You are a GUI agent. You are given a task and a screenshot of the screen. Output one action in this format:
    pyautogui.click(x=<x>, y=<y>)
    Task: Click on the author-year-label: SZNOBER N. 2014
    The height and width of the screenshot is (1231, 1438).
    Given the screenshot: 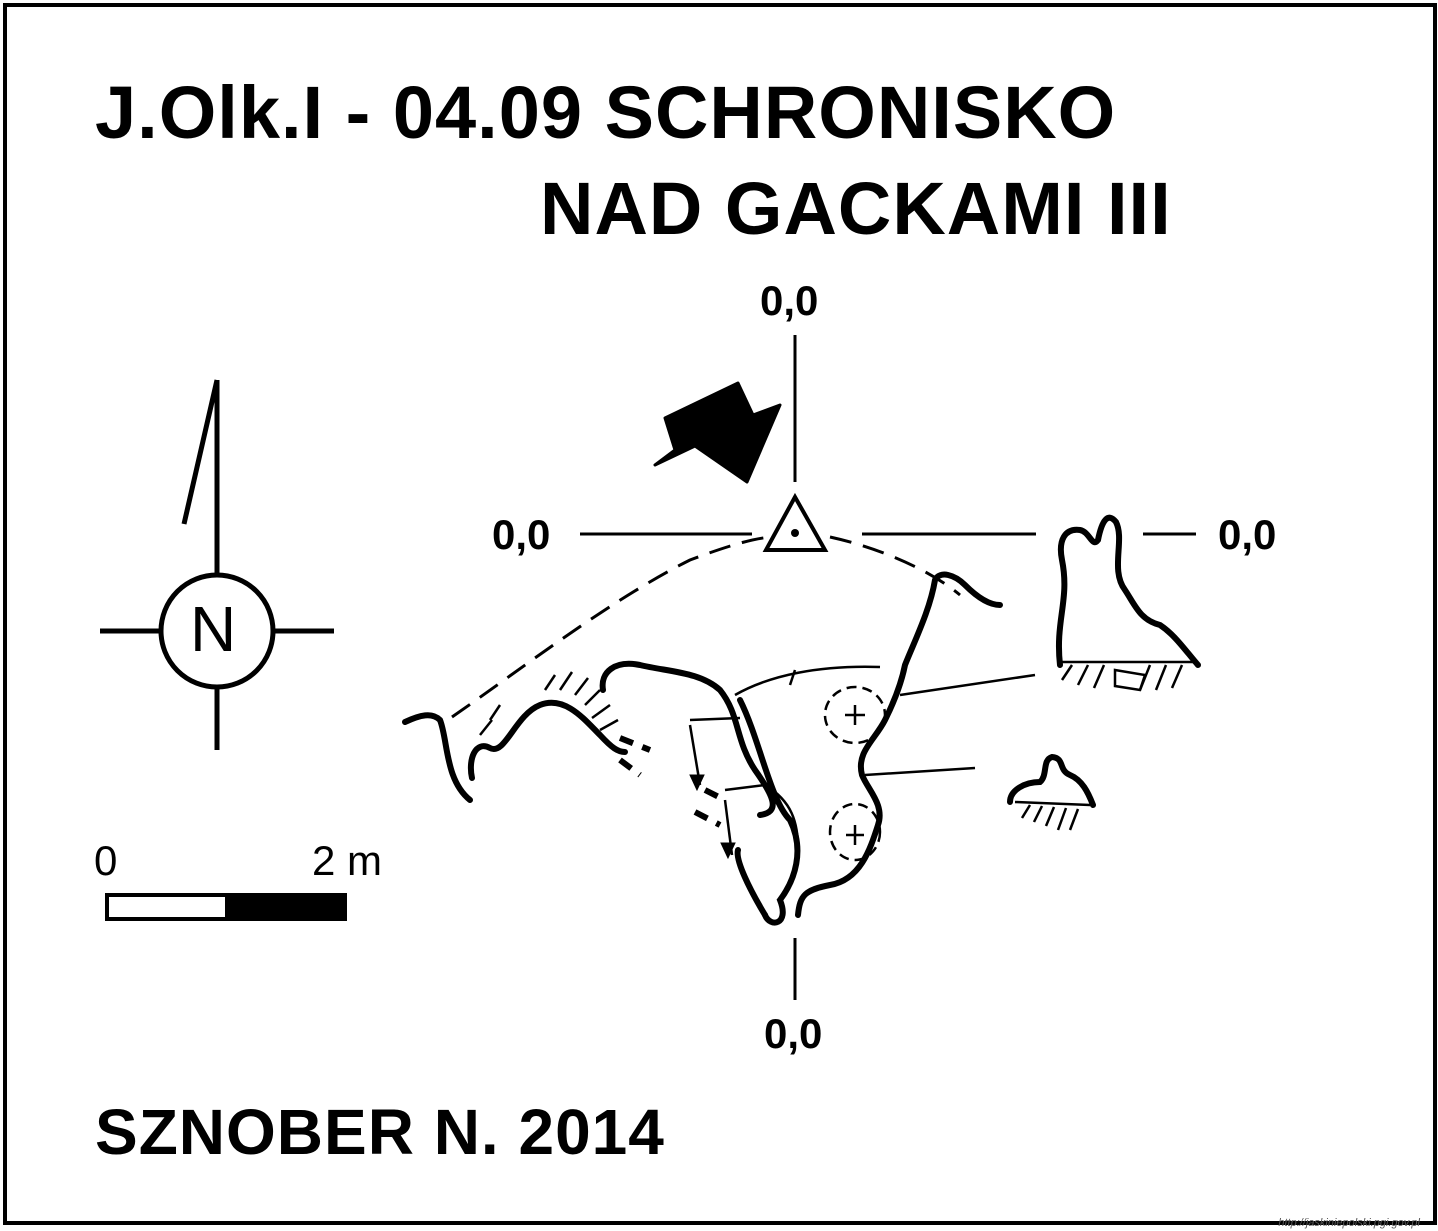 What is the action you would take?
    pyautogui.click(x=380, y=1132)
    